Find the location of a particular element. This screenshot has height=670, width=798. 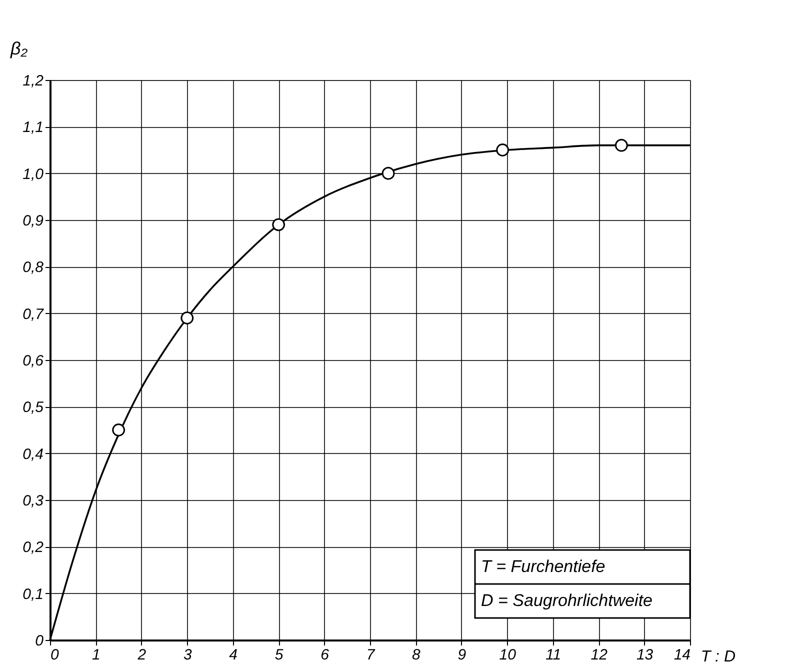

y-tick-label: 0,2 is located at coordinates (33, 547).